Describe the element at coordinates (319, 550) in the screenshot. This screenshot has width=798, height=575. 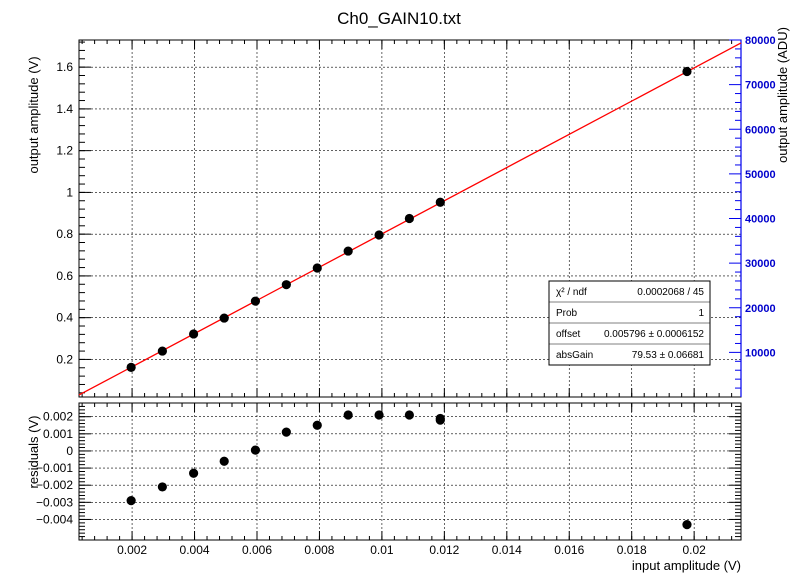
I see `x-tick-label: 0.008` at that location.